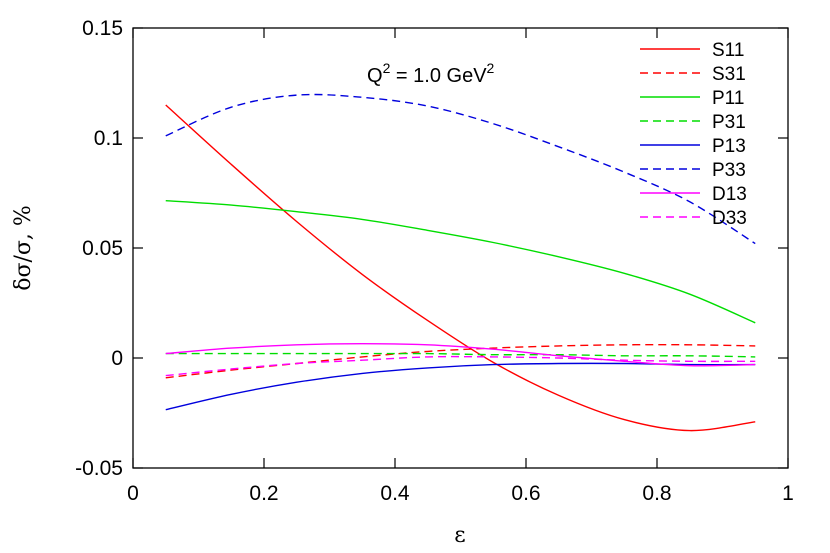  Describe the element at coordinates (23, 248) in the screenshot. I see `y-axis-title: δσ/σ, %` at that location.